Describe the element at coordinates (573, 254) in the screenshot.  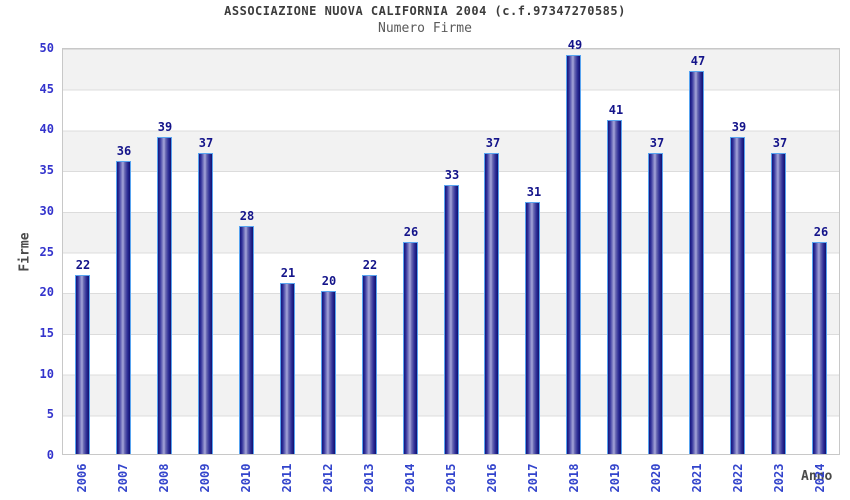
I see `bar-2018` at that location.